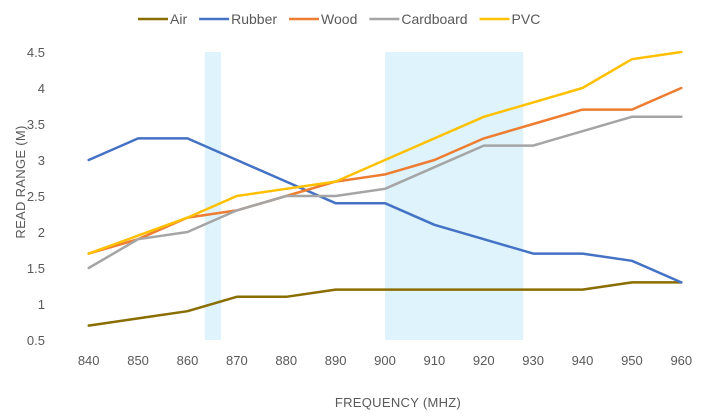 The height and width of the screenshot is (418, 712). What do you see at coordinates (36, 124) in the screenshot?
I see `y-tick-label: 3.5` at bounding box center [36, 124].